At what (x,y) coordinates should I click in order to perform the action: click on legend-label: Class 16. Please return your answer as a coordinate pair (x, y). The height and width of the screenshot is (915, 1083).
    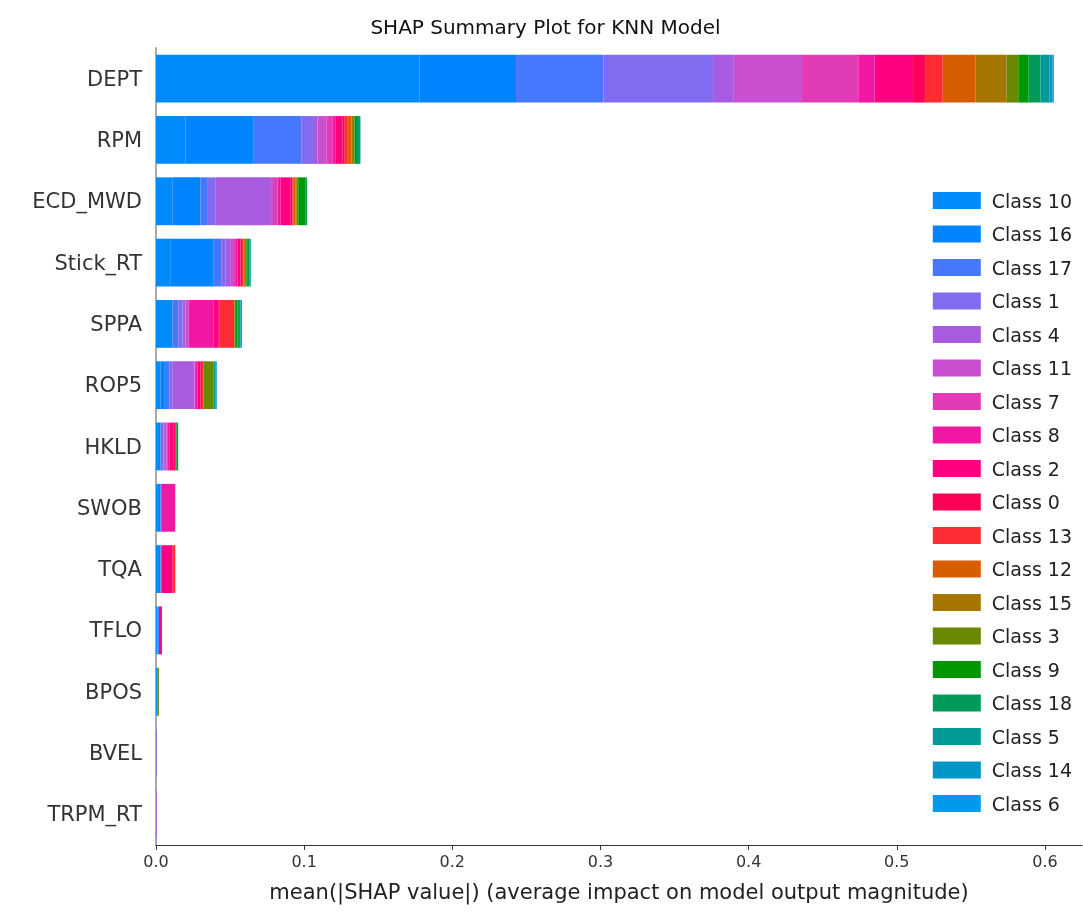
    Looking at the image, I should click on (1031, 234).